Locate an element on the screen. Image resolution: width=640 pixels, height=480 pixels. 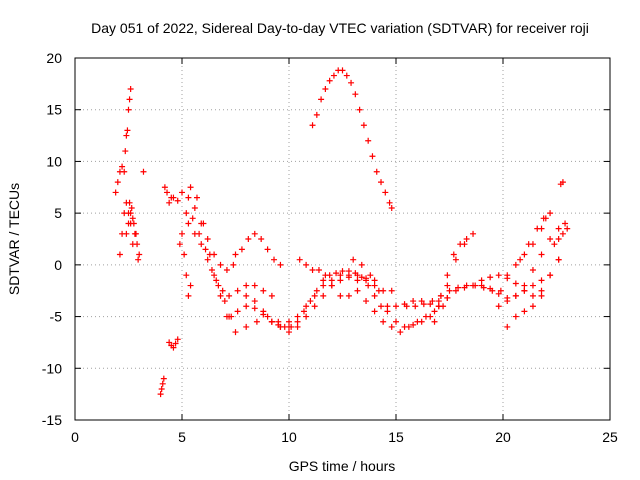
series-arc-f is located at coordinates (143, 171).